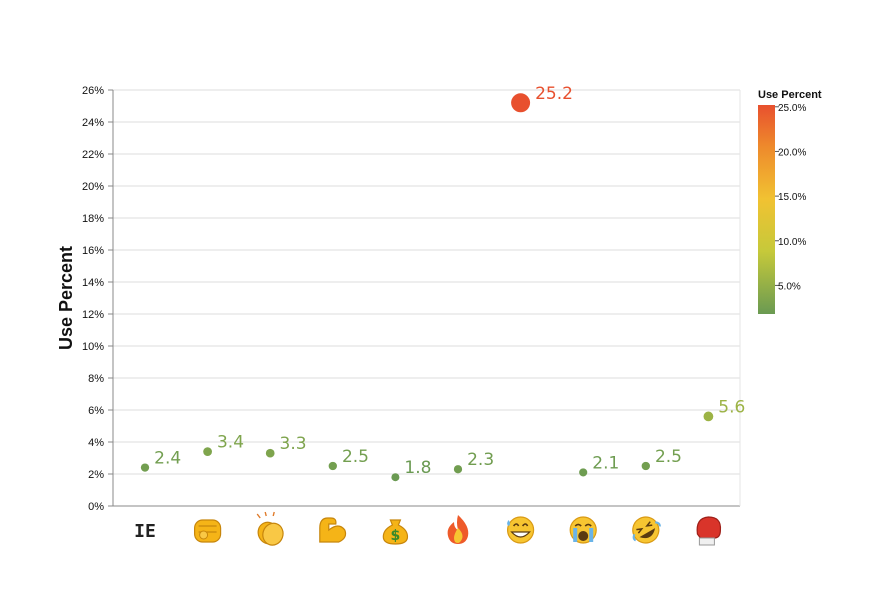 Image resolution: width=885 pixels, height=598 pixels. I want to click on y-tick-labels: 0% 2% 4% 6% 8% 10% 12% 14% 16% 18% 20% 22% 24% 26%, so click(93, 299).